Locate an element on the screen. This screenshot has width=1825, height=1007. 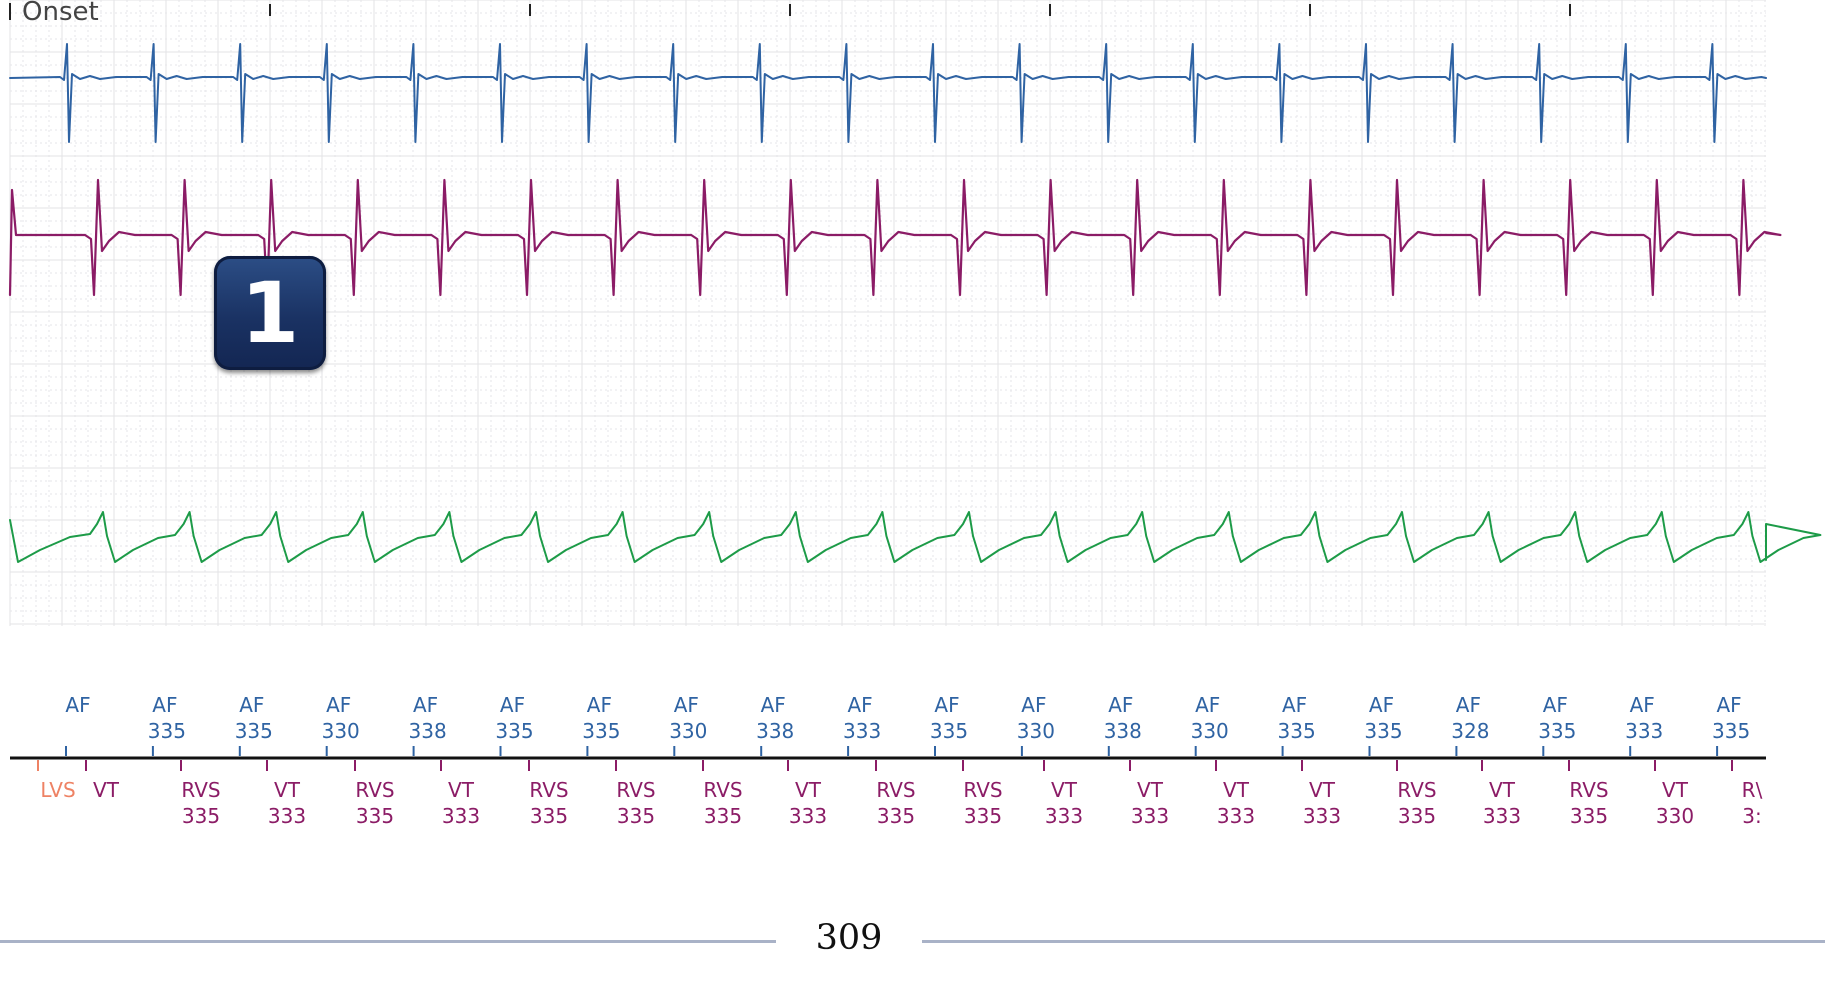
footer-rule-left is located at coordinates (388, 941).